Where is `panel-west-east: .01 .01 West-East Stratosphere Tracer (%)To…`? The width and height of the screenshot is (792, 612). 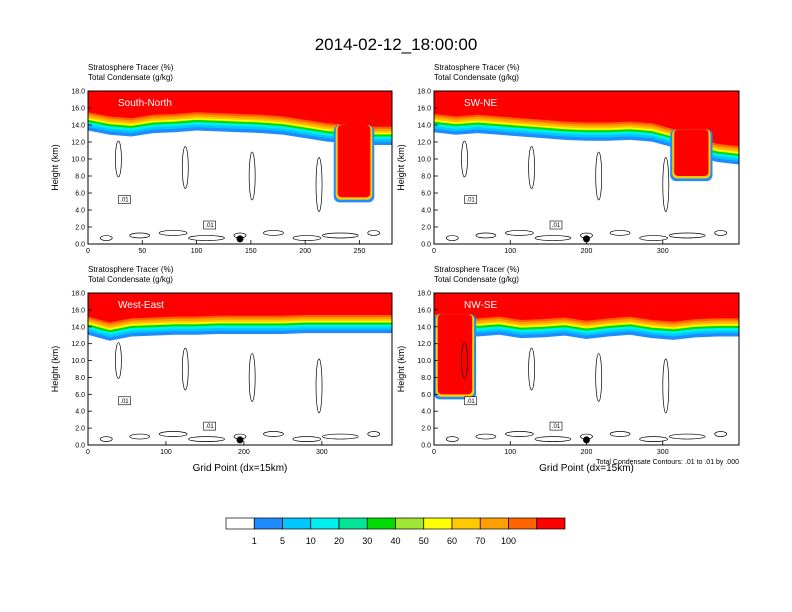 panel-west-east: .01 .01 West-East Stratosphere Tracer (%)To… is located at coordinates (221, 369).